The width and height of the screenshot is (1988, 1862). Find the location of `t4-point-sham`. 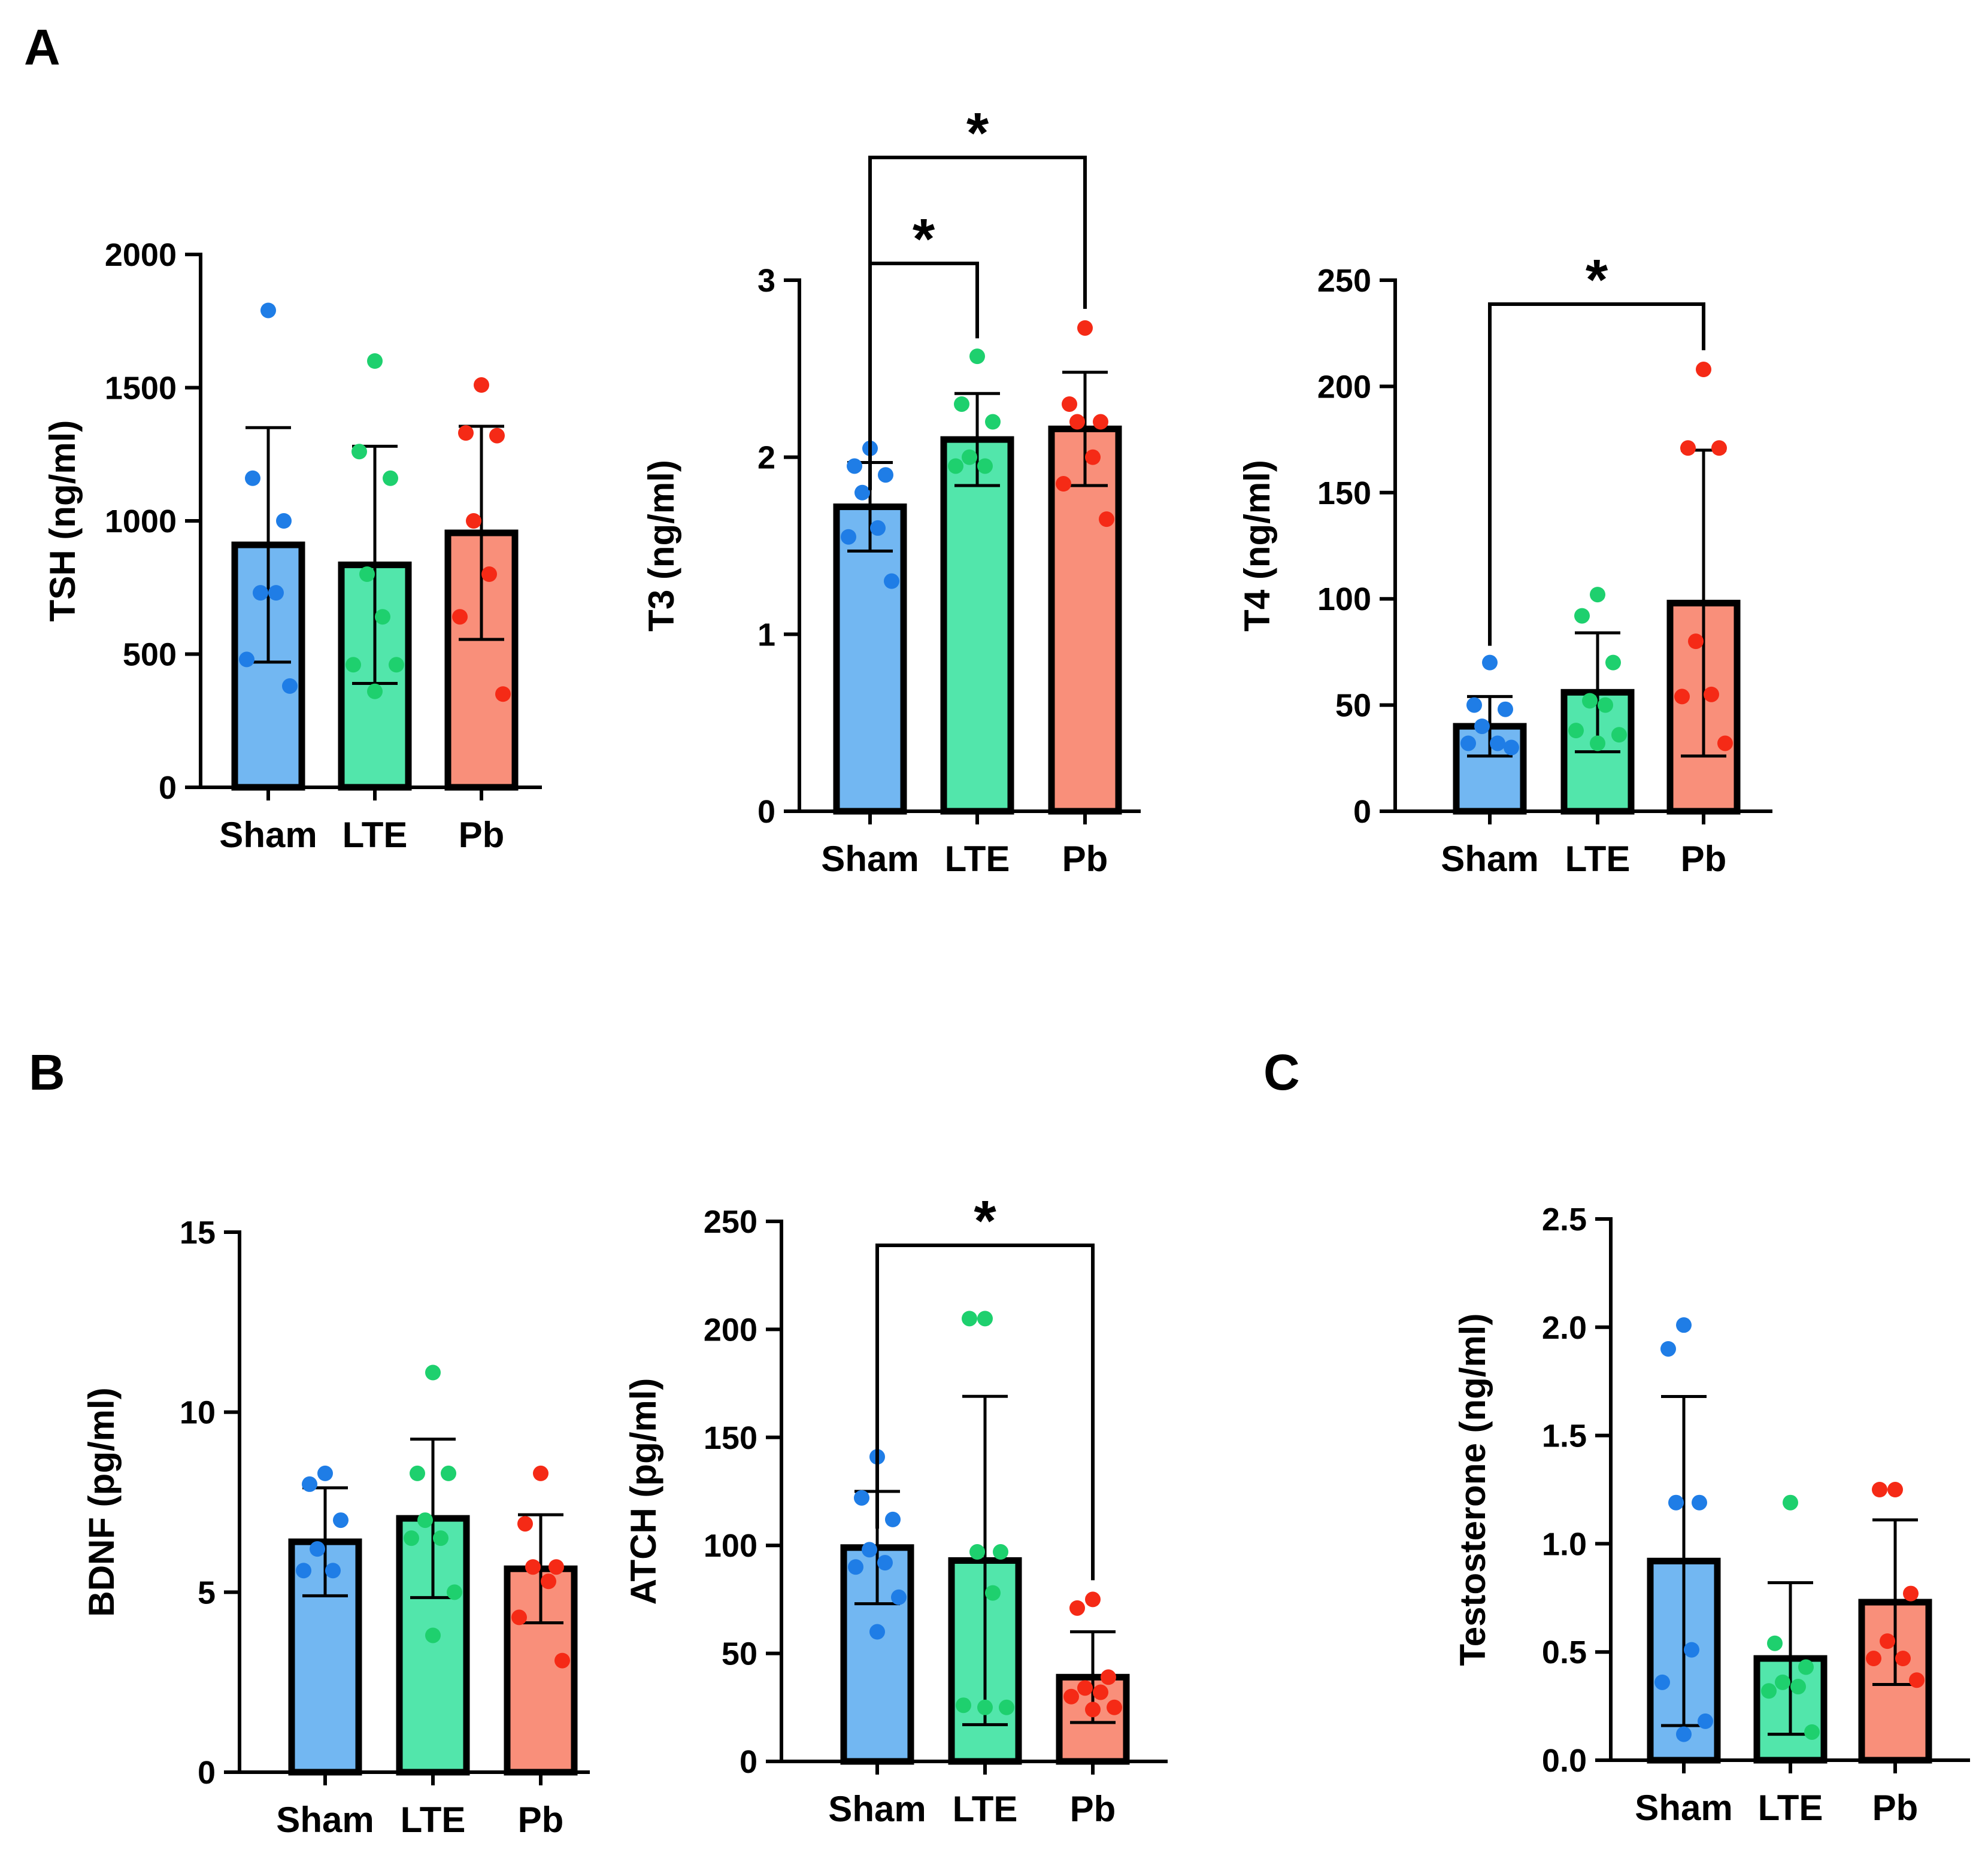

t4-point-sham is located at coordinates (1498, 743).